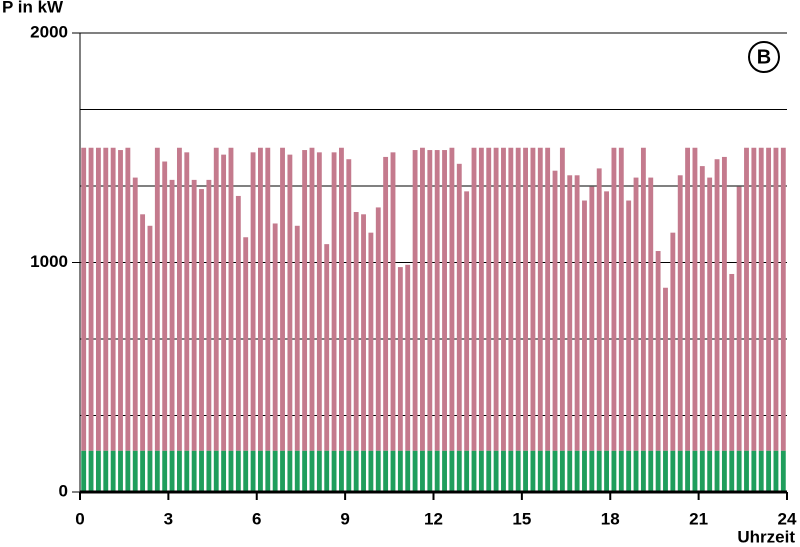 This screenshot has width=800, height=547. What do you see at coordinates (521, 518) in the screenshot?
I see `x-tick-label: 15` at bounding box center [521, 518].